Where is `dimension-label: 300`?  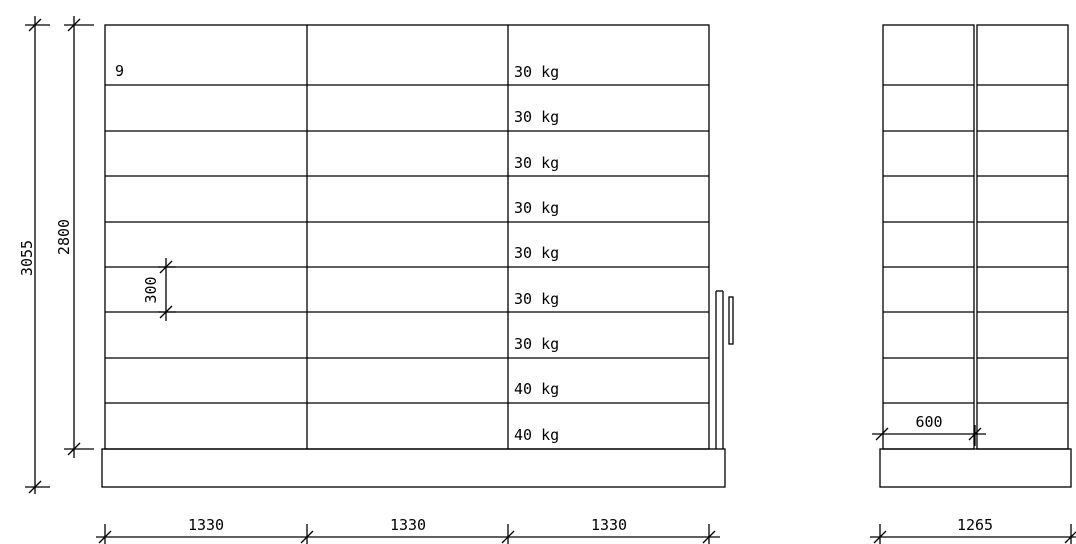 dimension-label: 300 is located at coordinates (151, 289).